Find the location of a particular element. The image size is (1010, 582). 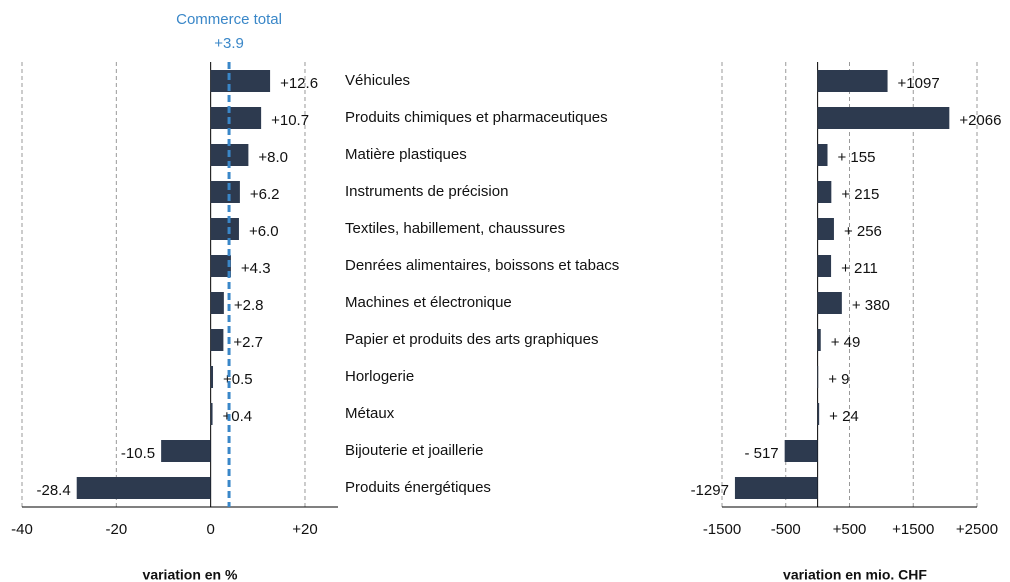

value-label: - 517 is located at coordinates (761, 453).